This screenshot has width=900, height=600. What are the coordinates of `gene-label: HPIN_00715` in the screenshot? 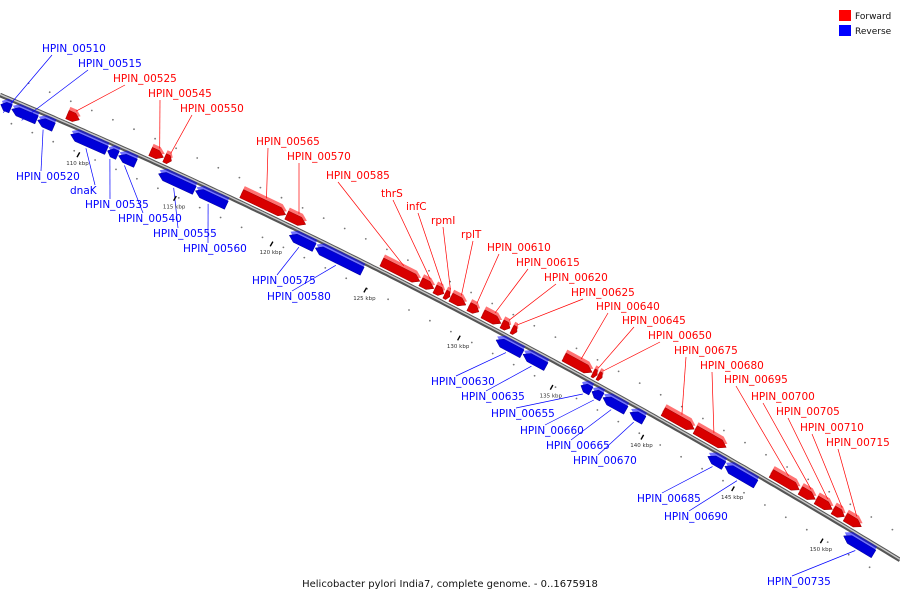 It's located at (858, 443).